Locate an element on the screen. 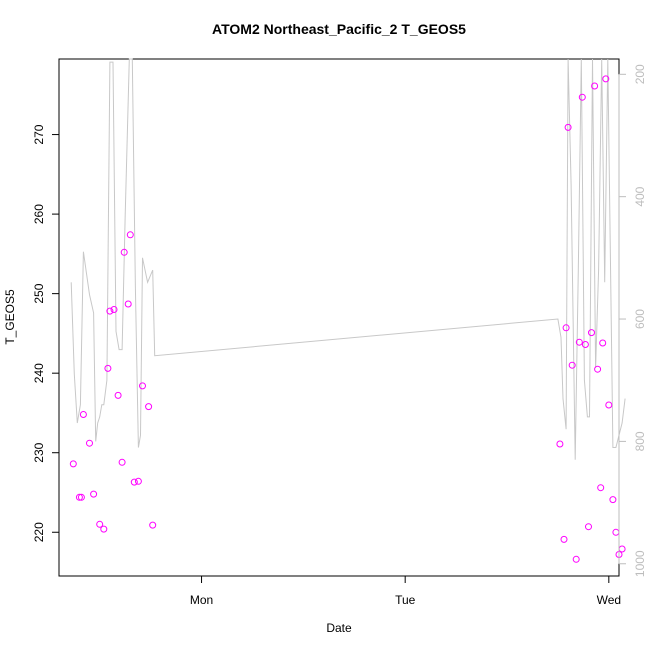 This screenshot has width=650, height=650. x-axis-label: Date is located at coordinates (339, 628).